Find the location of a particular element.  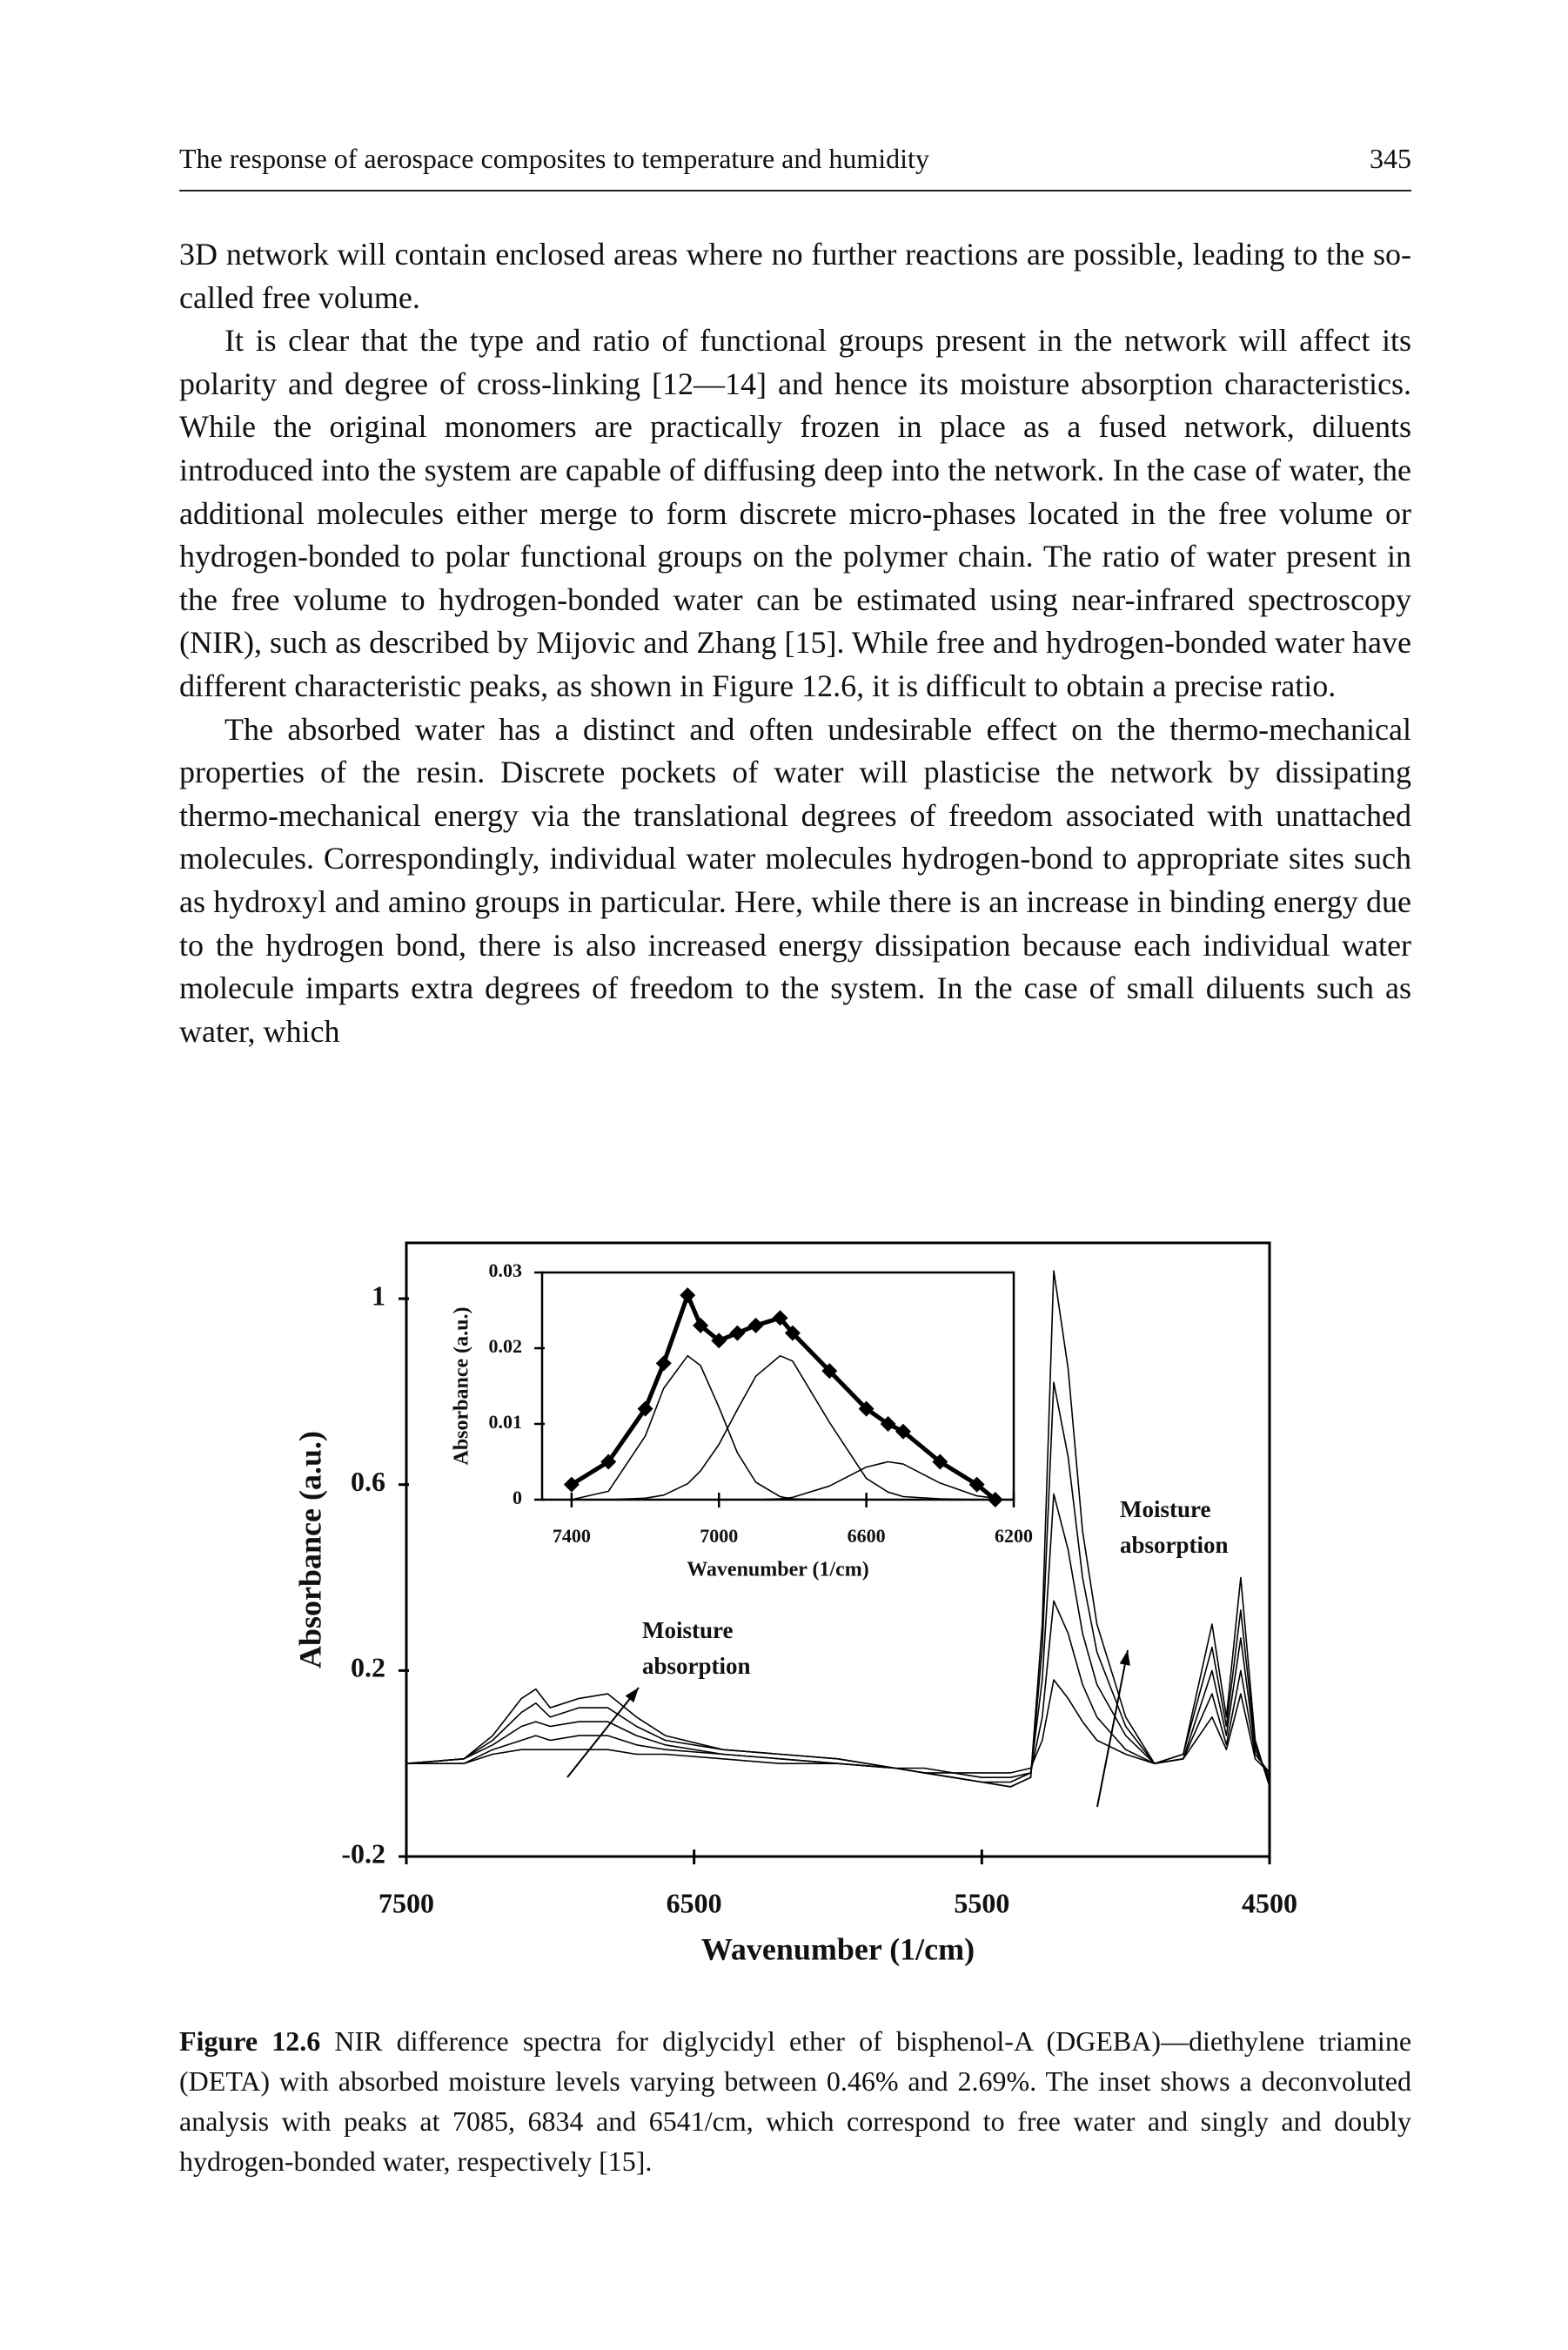

x-tick-label: 6200 is located at coordinates (1014, 1536).